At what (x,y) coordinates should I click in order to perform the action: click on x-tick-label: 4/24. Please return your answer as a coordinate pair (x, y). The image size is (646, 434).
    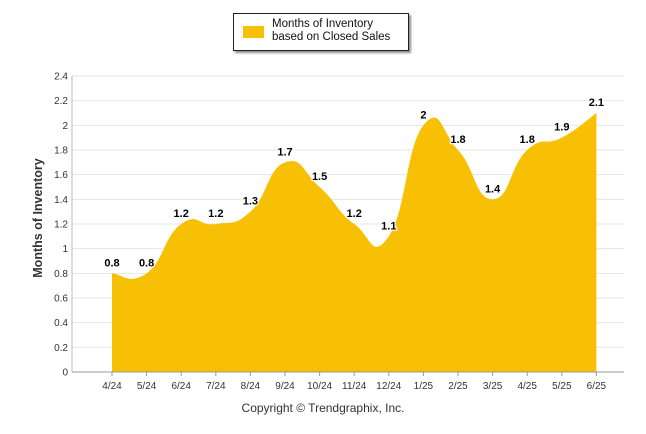
    Looking at the image, I should click on (112, 386).